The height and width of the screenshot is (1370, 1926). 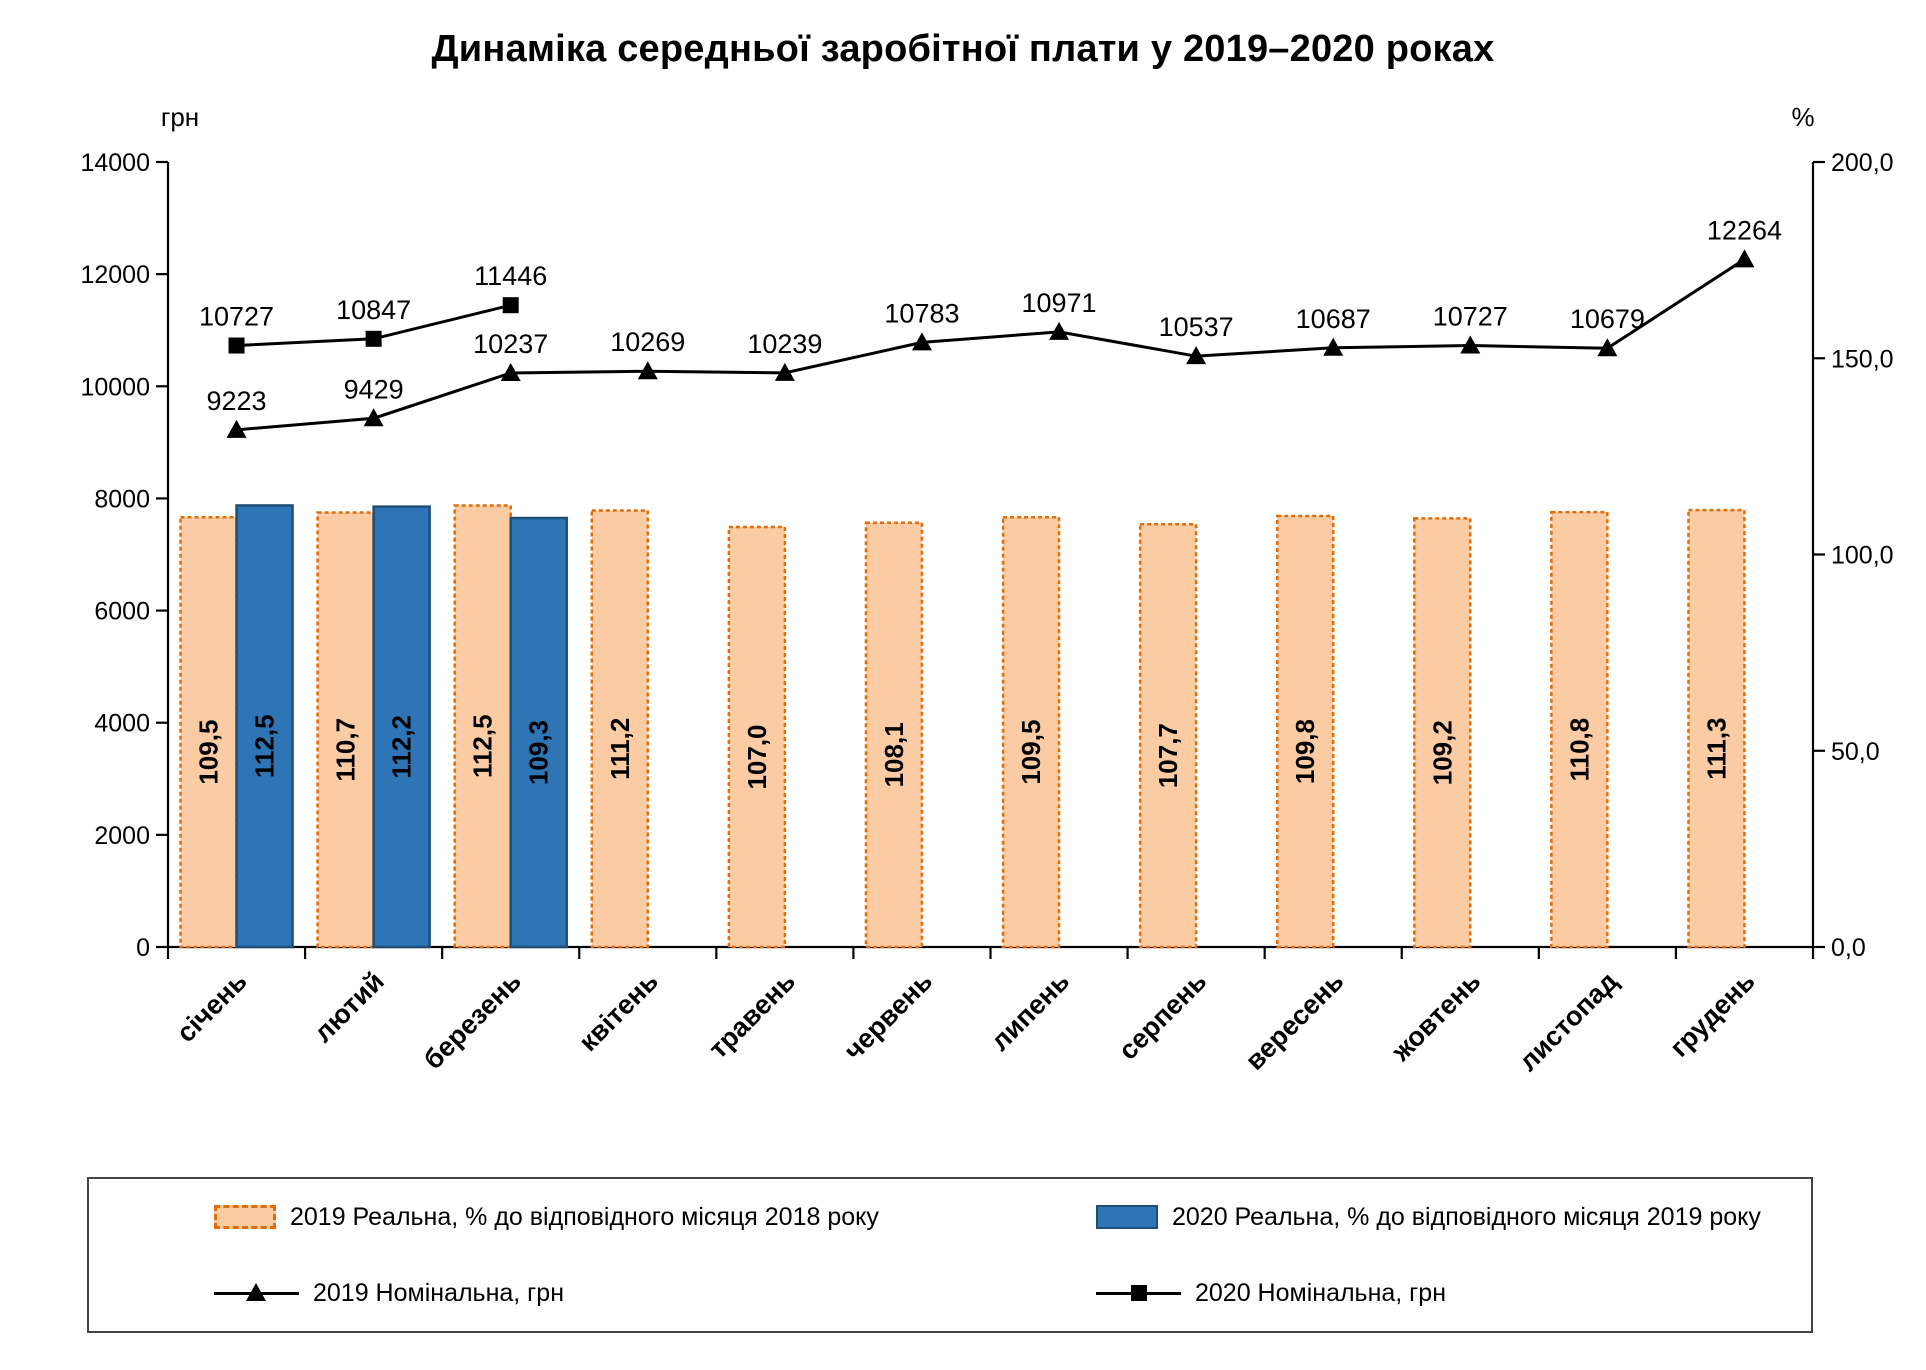 What do you see at coordinates (349, 1007) in the screenshot?
I see `category-label: лютий` at bounding box center [349, 1007].